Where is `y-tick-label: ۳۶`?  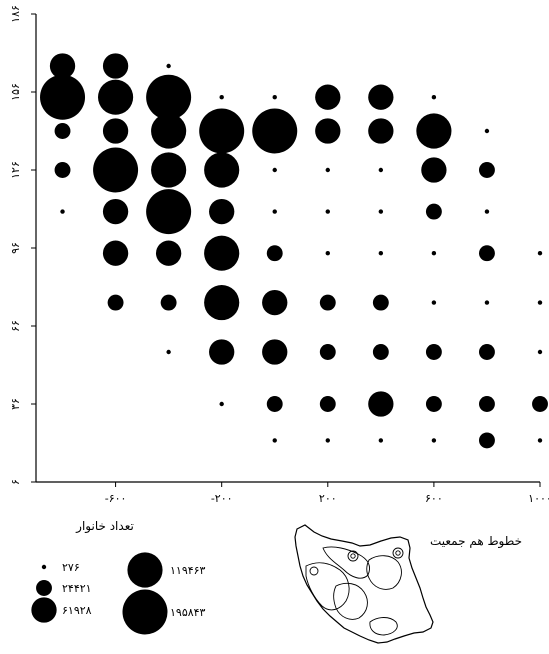 y-tick-label: ۳۶ is located at coordinates (15, 404).